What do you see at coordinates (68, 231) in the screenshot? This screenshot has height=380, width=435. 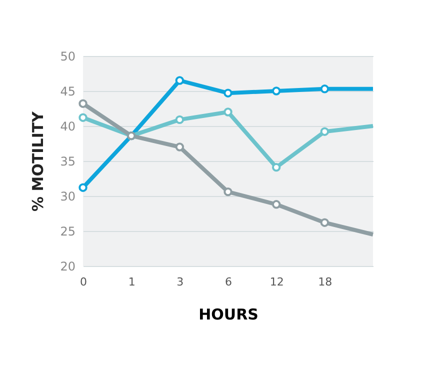 I see `y-tick-label: 25` at bounding box center [68, 231].